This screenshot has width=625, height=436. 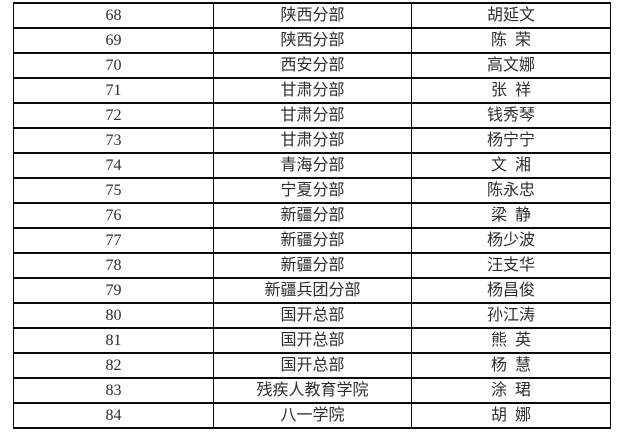 I want to click on table-row: 81 国开总部熊 英, so click(x=312, y=340).